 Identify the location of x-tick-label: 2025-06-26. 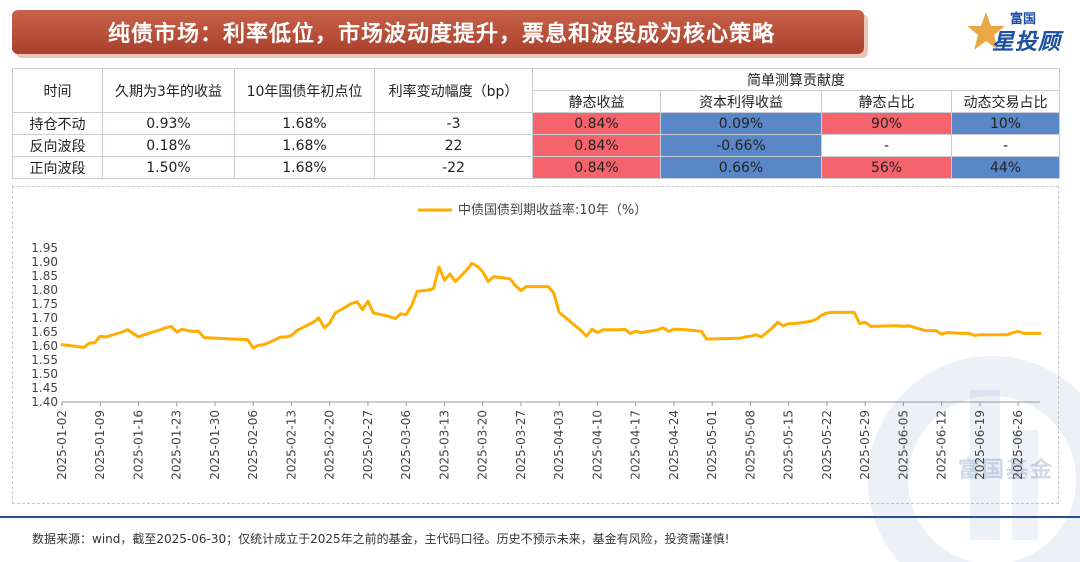
(1018, 445).